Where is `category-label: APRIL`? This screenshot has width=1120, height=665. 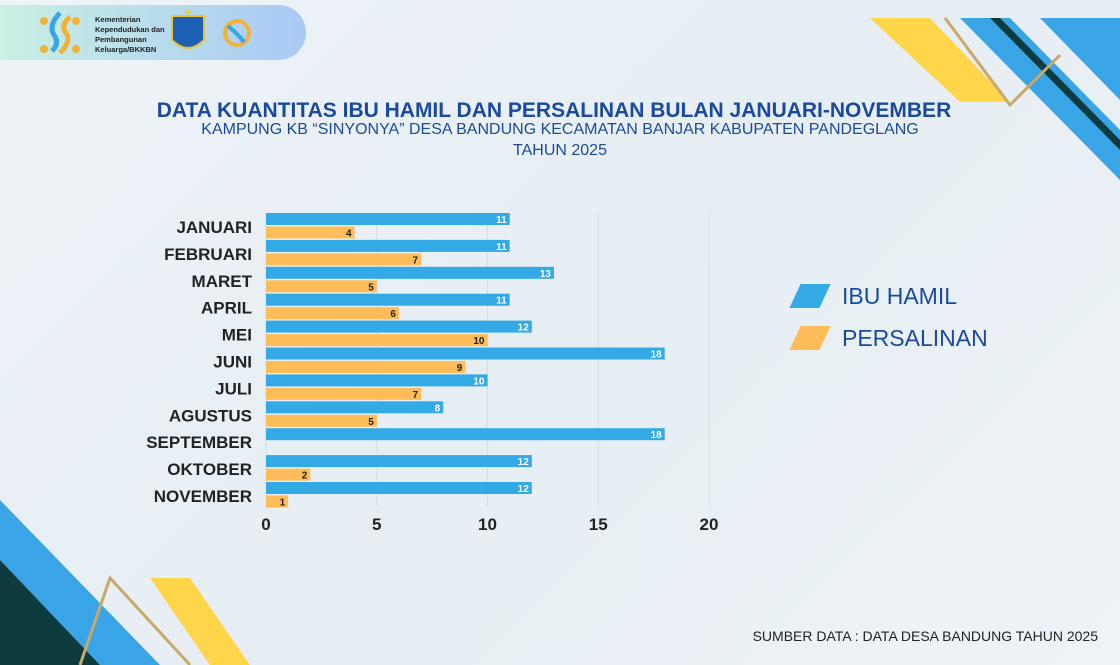
category-label: APRIL is located at coordinates (226, 308).